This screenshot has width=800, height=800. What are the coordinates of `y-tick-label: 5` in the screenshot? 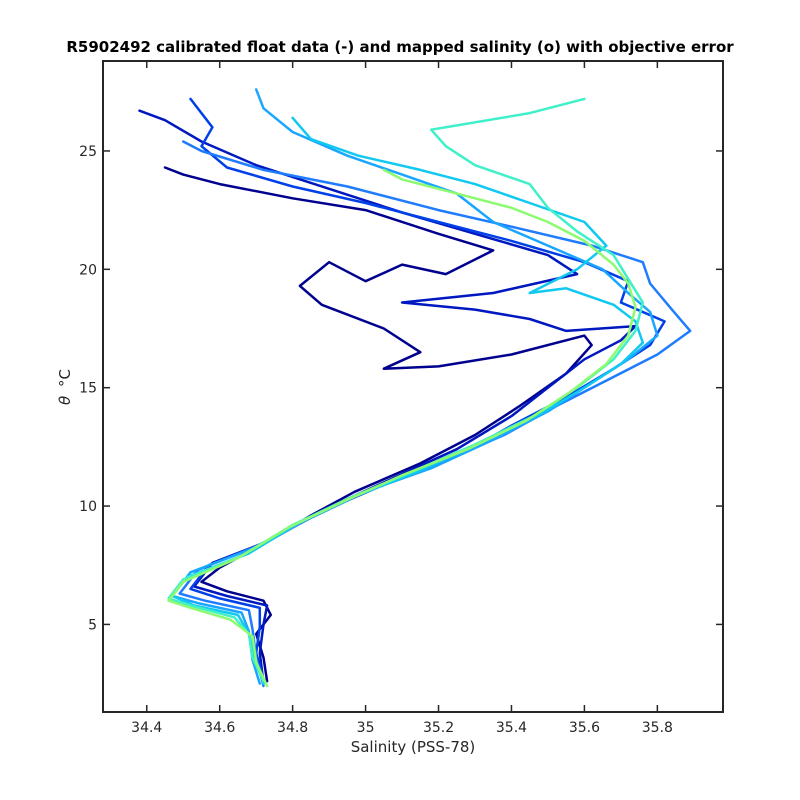 It's located at (92, 625).